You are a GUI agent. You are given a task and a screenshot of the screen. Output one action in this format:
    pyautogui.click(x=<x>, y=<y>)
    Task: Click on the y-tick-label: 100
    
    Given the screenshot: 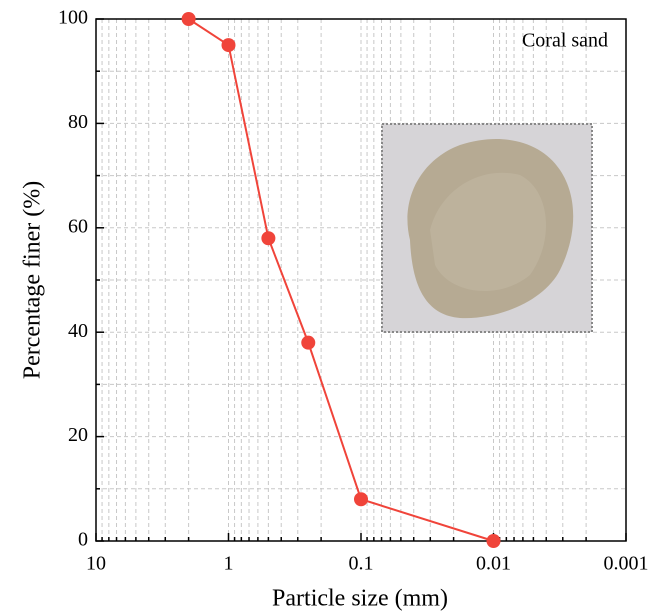 What is the action you would take?
    pyautogui.click(x=73, y=18)
    